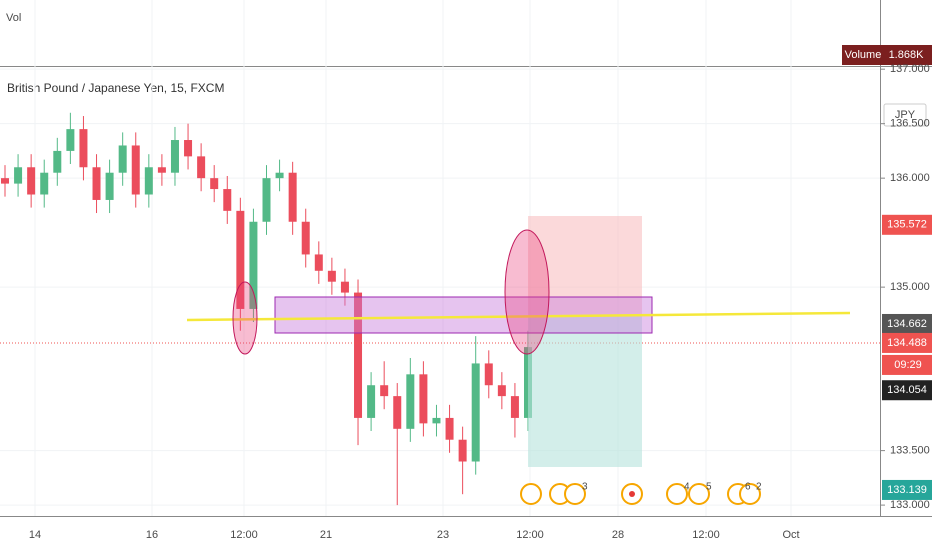 The image size is (932, 555). What do you see at coordinates (152, 535) in the screenshot?
I see `time-tick-label: 16` at bounding box center [152, 535].